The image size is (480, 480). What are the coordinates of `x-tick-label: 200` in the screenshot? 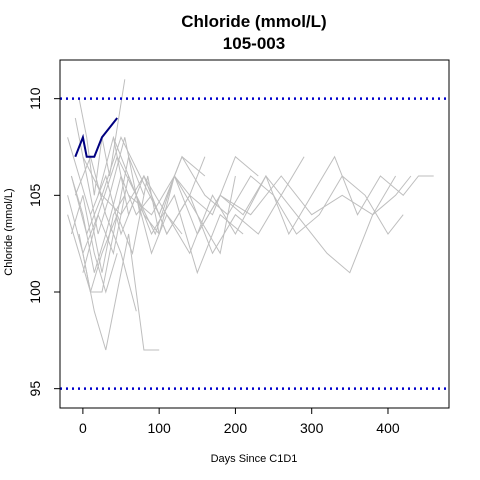 It's located at (236, 428).